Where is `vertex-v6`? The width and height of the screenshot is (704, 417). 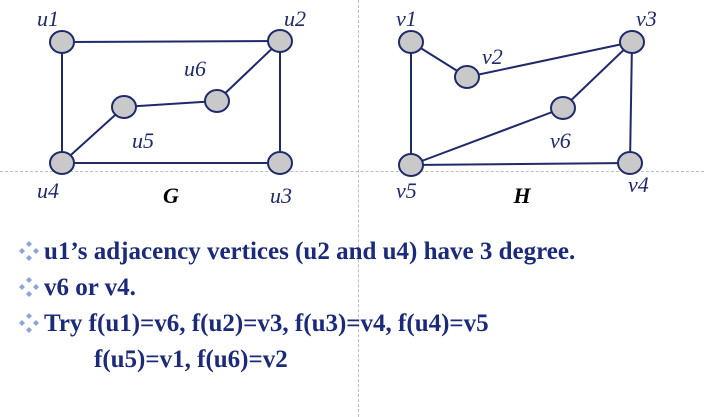
vertex-v6 is located at coordinates (563, 108).